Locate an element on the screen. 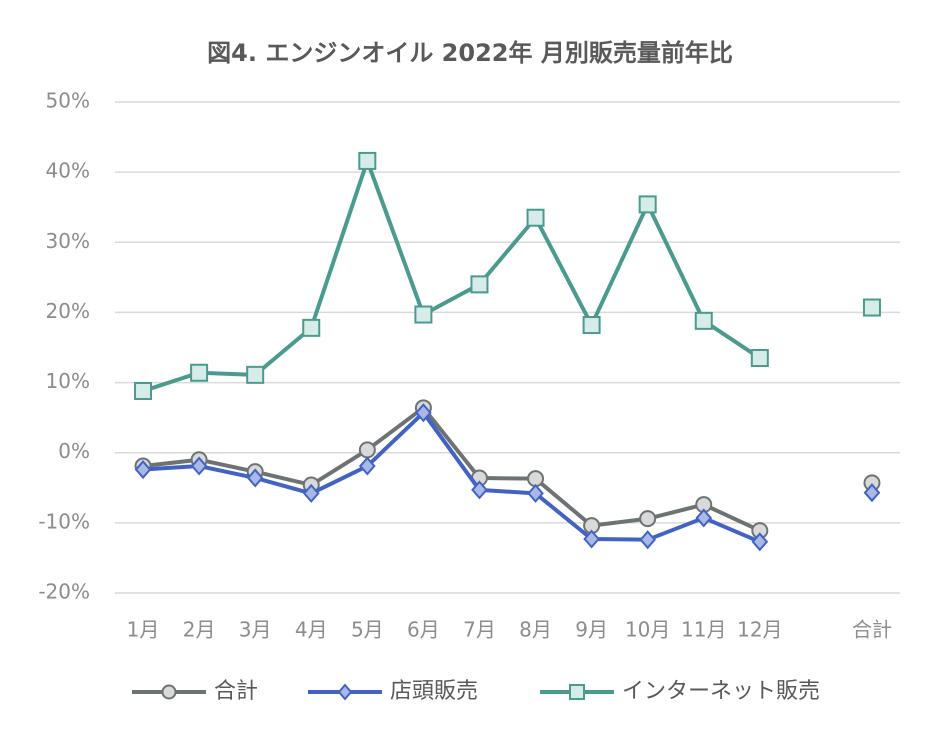 The width and height of the screenshot is (940, 734). x-tick-label: 8月 is located at coordinates (535, 630).